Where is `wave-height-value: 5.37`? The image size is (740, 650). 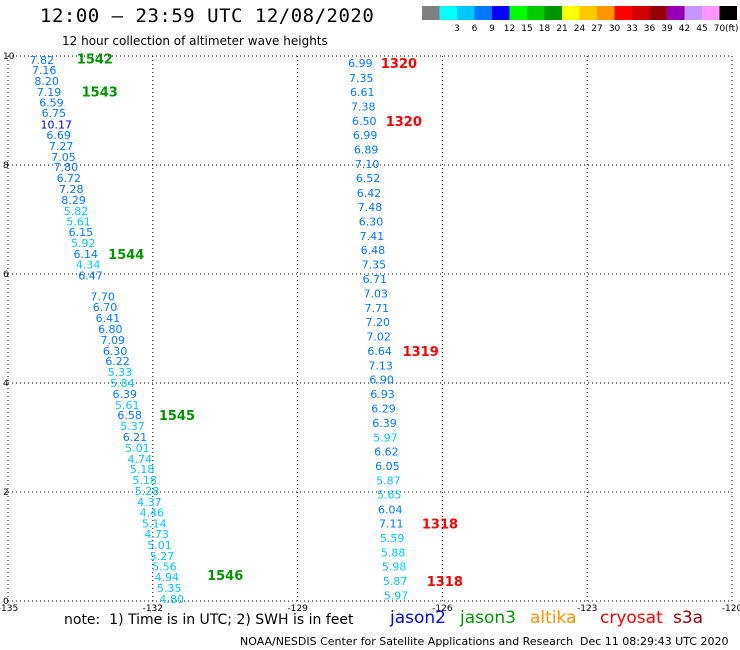
wave-height-value: 5.37 is located at coordinates (132, 426).